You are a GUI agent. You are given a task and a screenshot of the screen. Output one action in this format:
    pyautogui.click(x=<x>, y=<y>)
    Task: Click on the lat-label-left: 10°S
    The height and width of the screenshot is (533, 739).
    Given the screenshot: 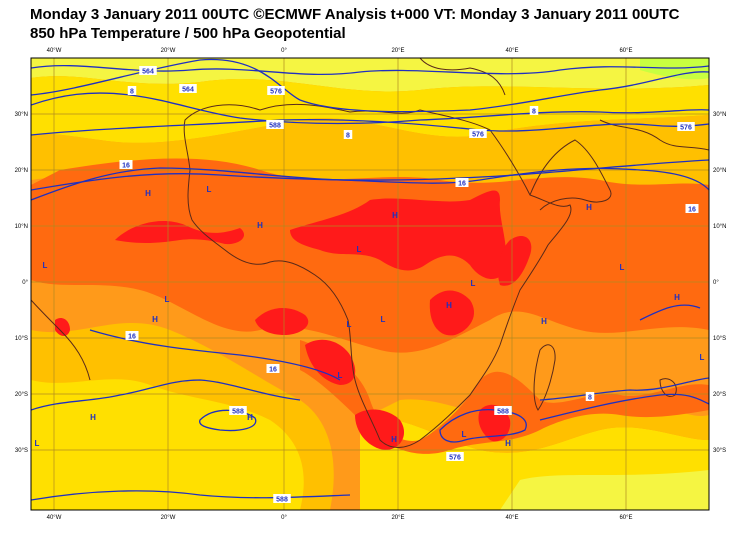 What is the action you would take?
    pyautogui.click(x=21, y=339)
    